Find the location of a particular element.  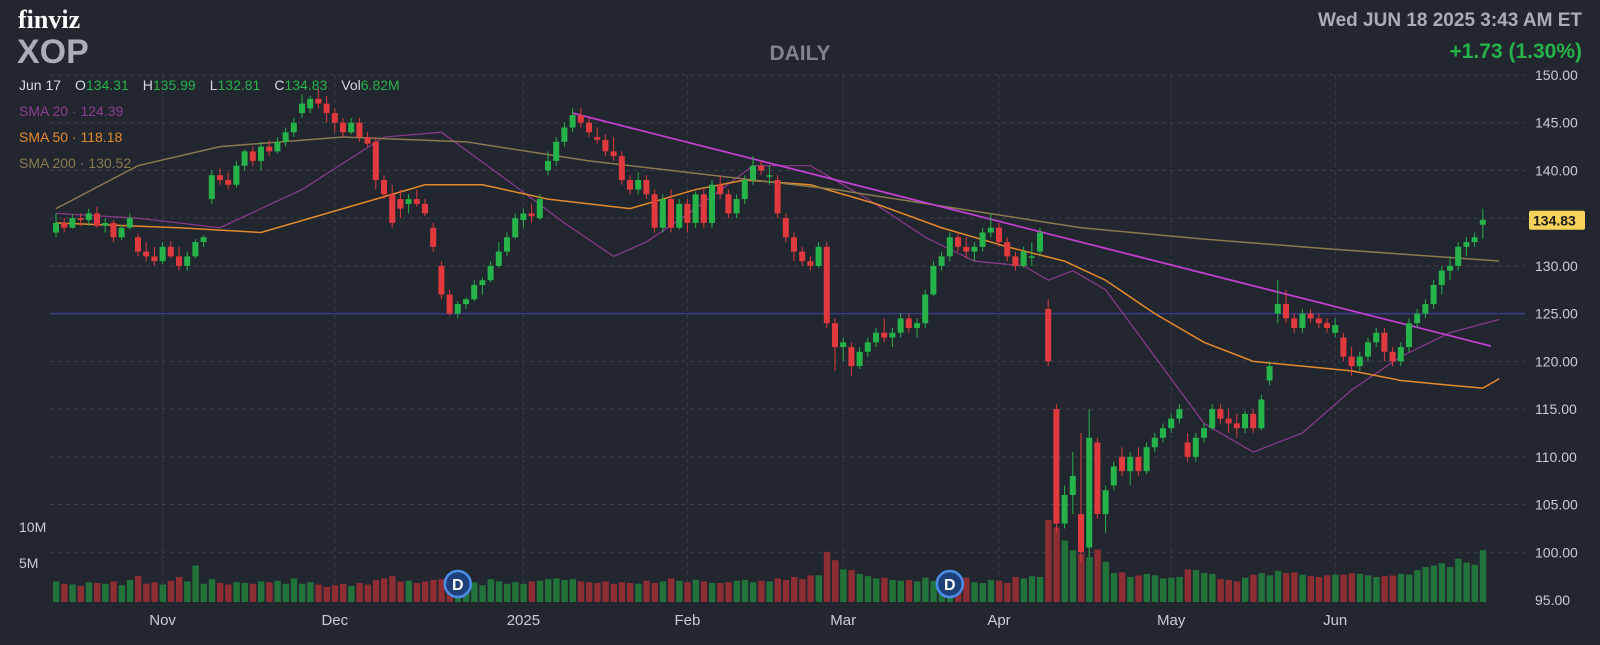

close-label: C is located at coordinates (279, 85).